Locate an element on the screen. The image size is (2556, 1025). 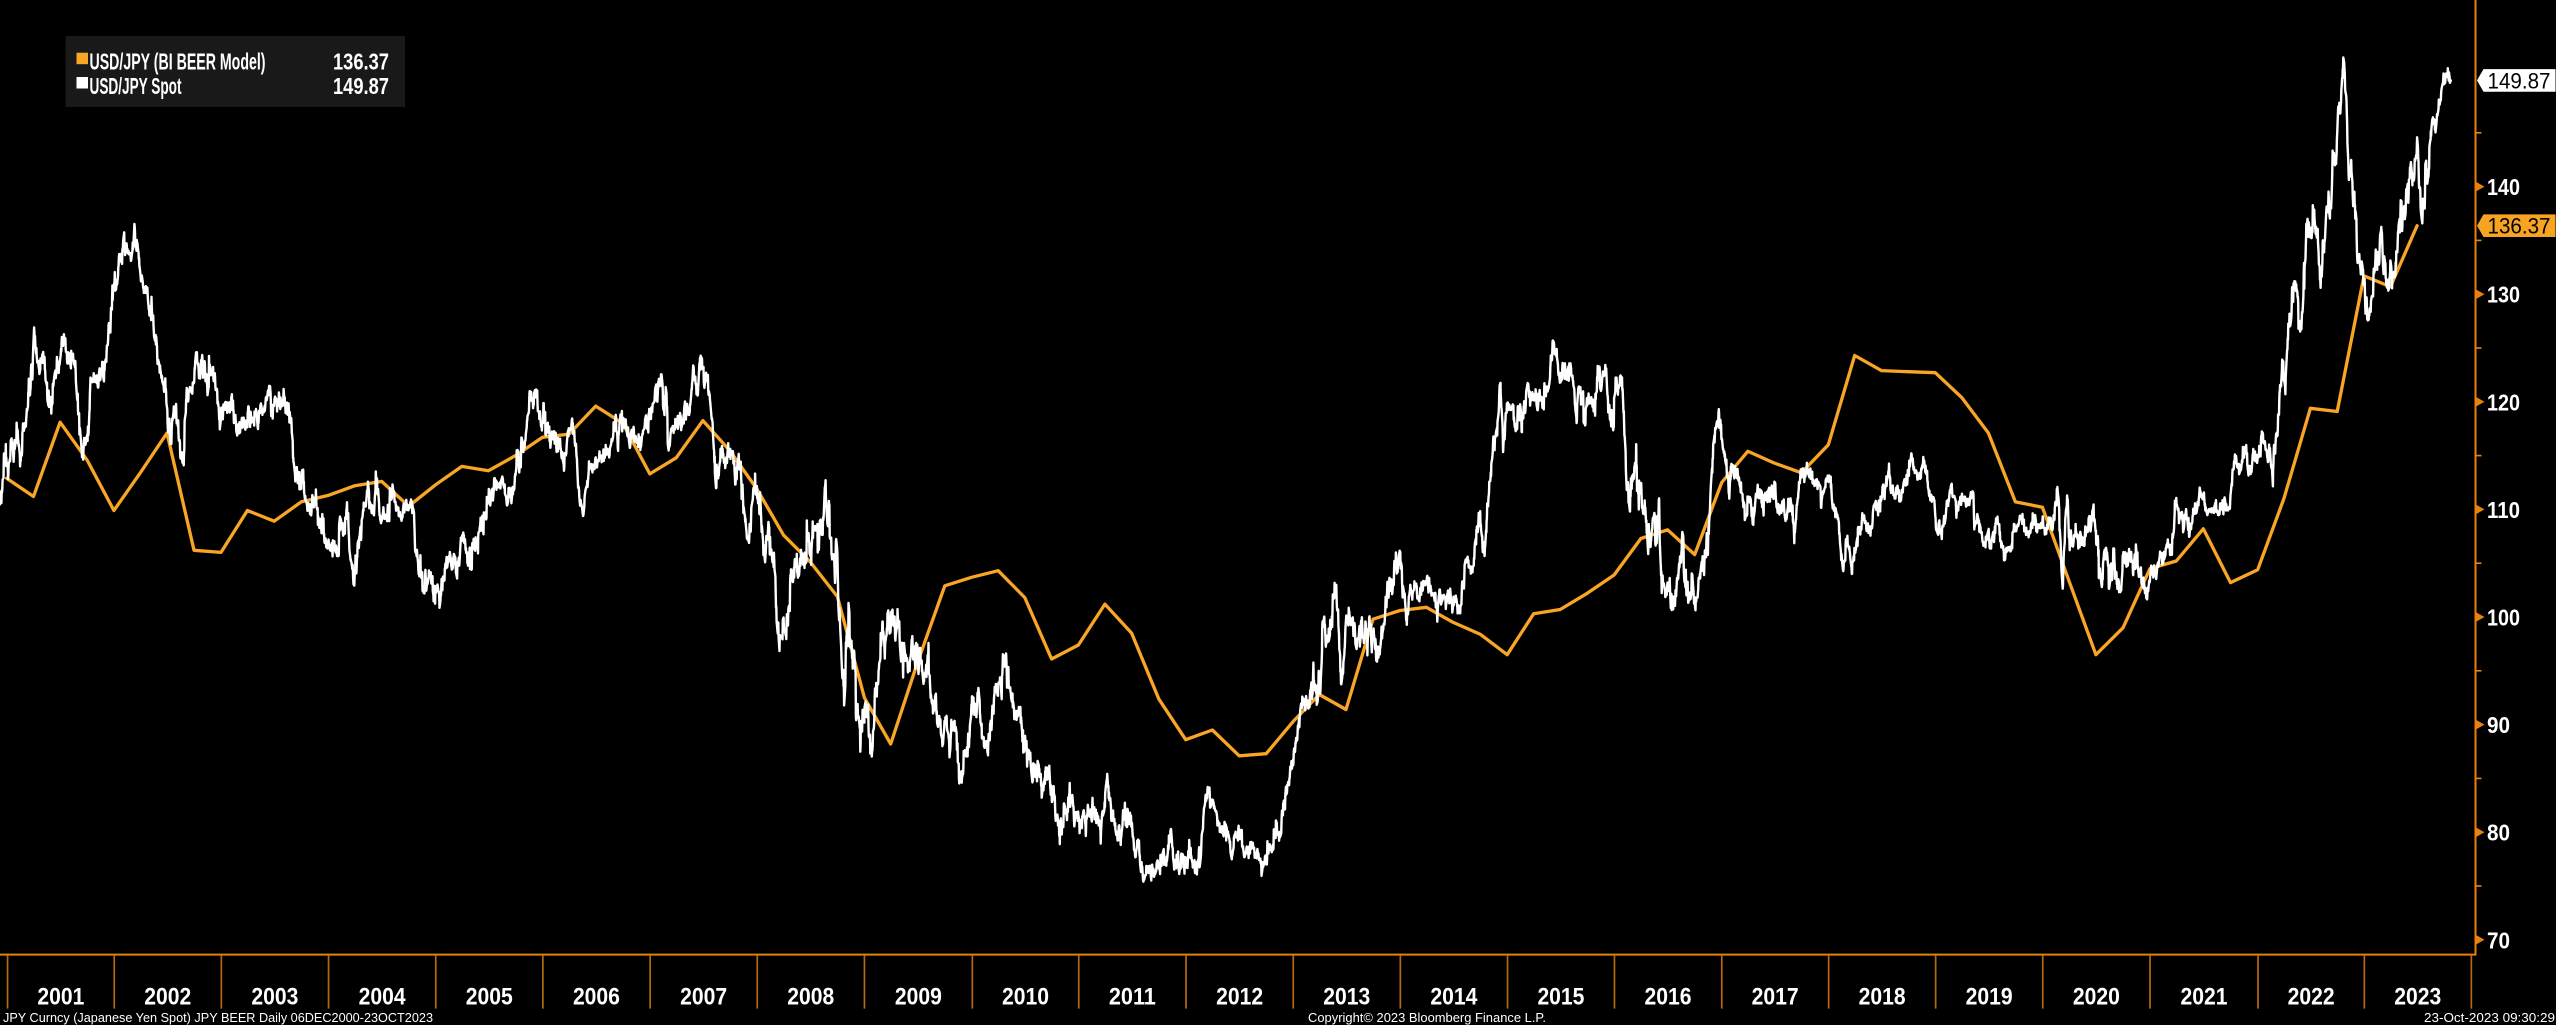
svg-text: 2008 is located at coordinates (810, 997).